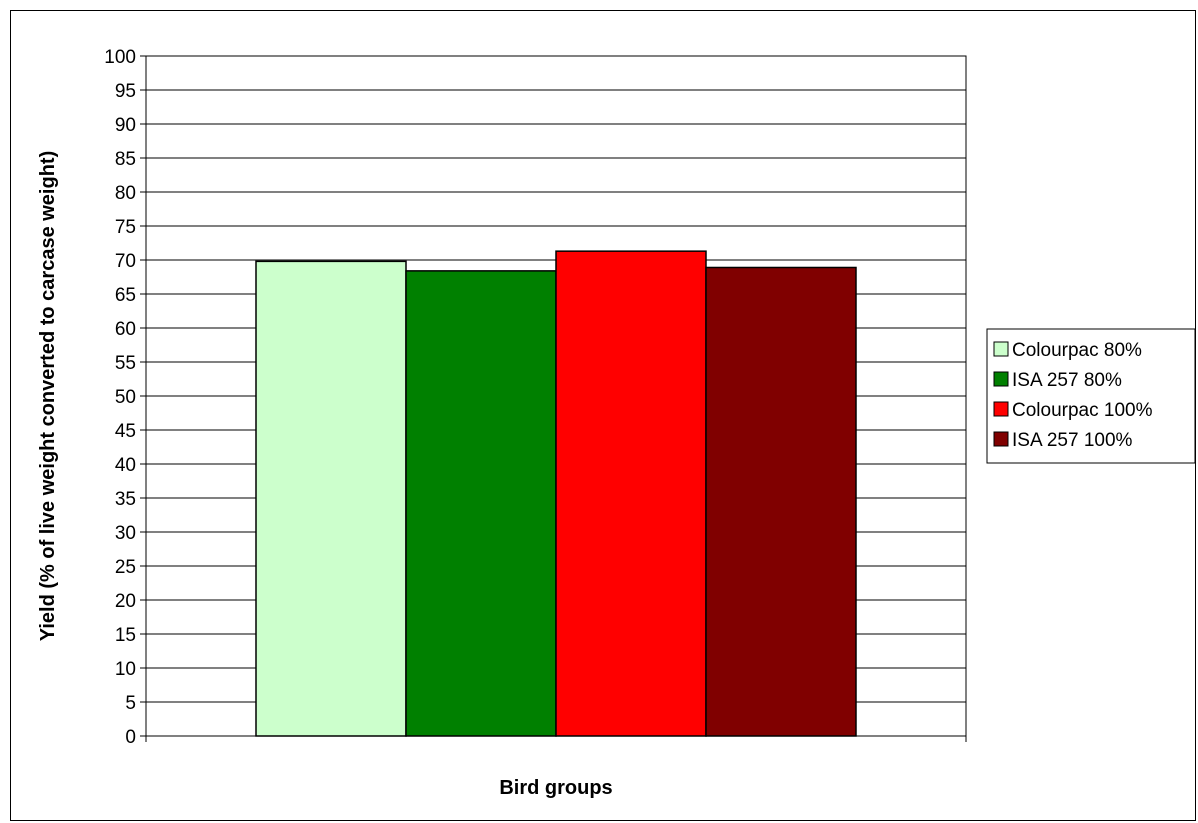 This screenshot has height=823, width=1198. What do you see at coordinates (125, 125) in the screenshot?
I see `y-tick-label: 90` at bounding box center [125, 125].